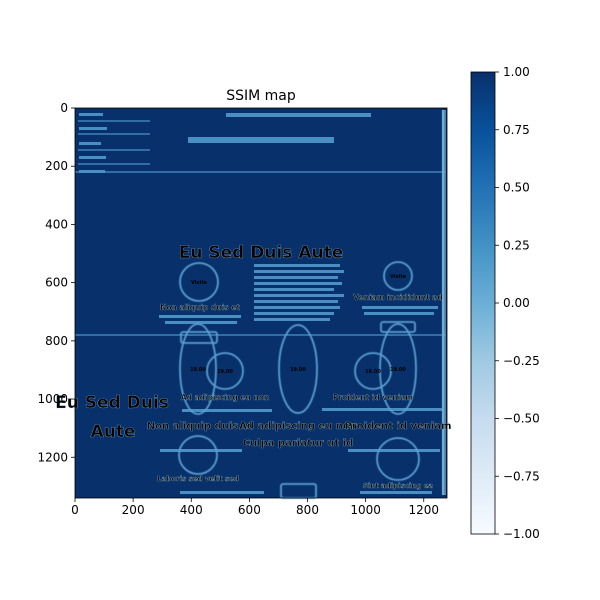  I want to click on y-tick-label: 200, so click(56, 166).